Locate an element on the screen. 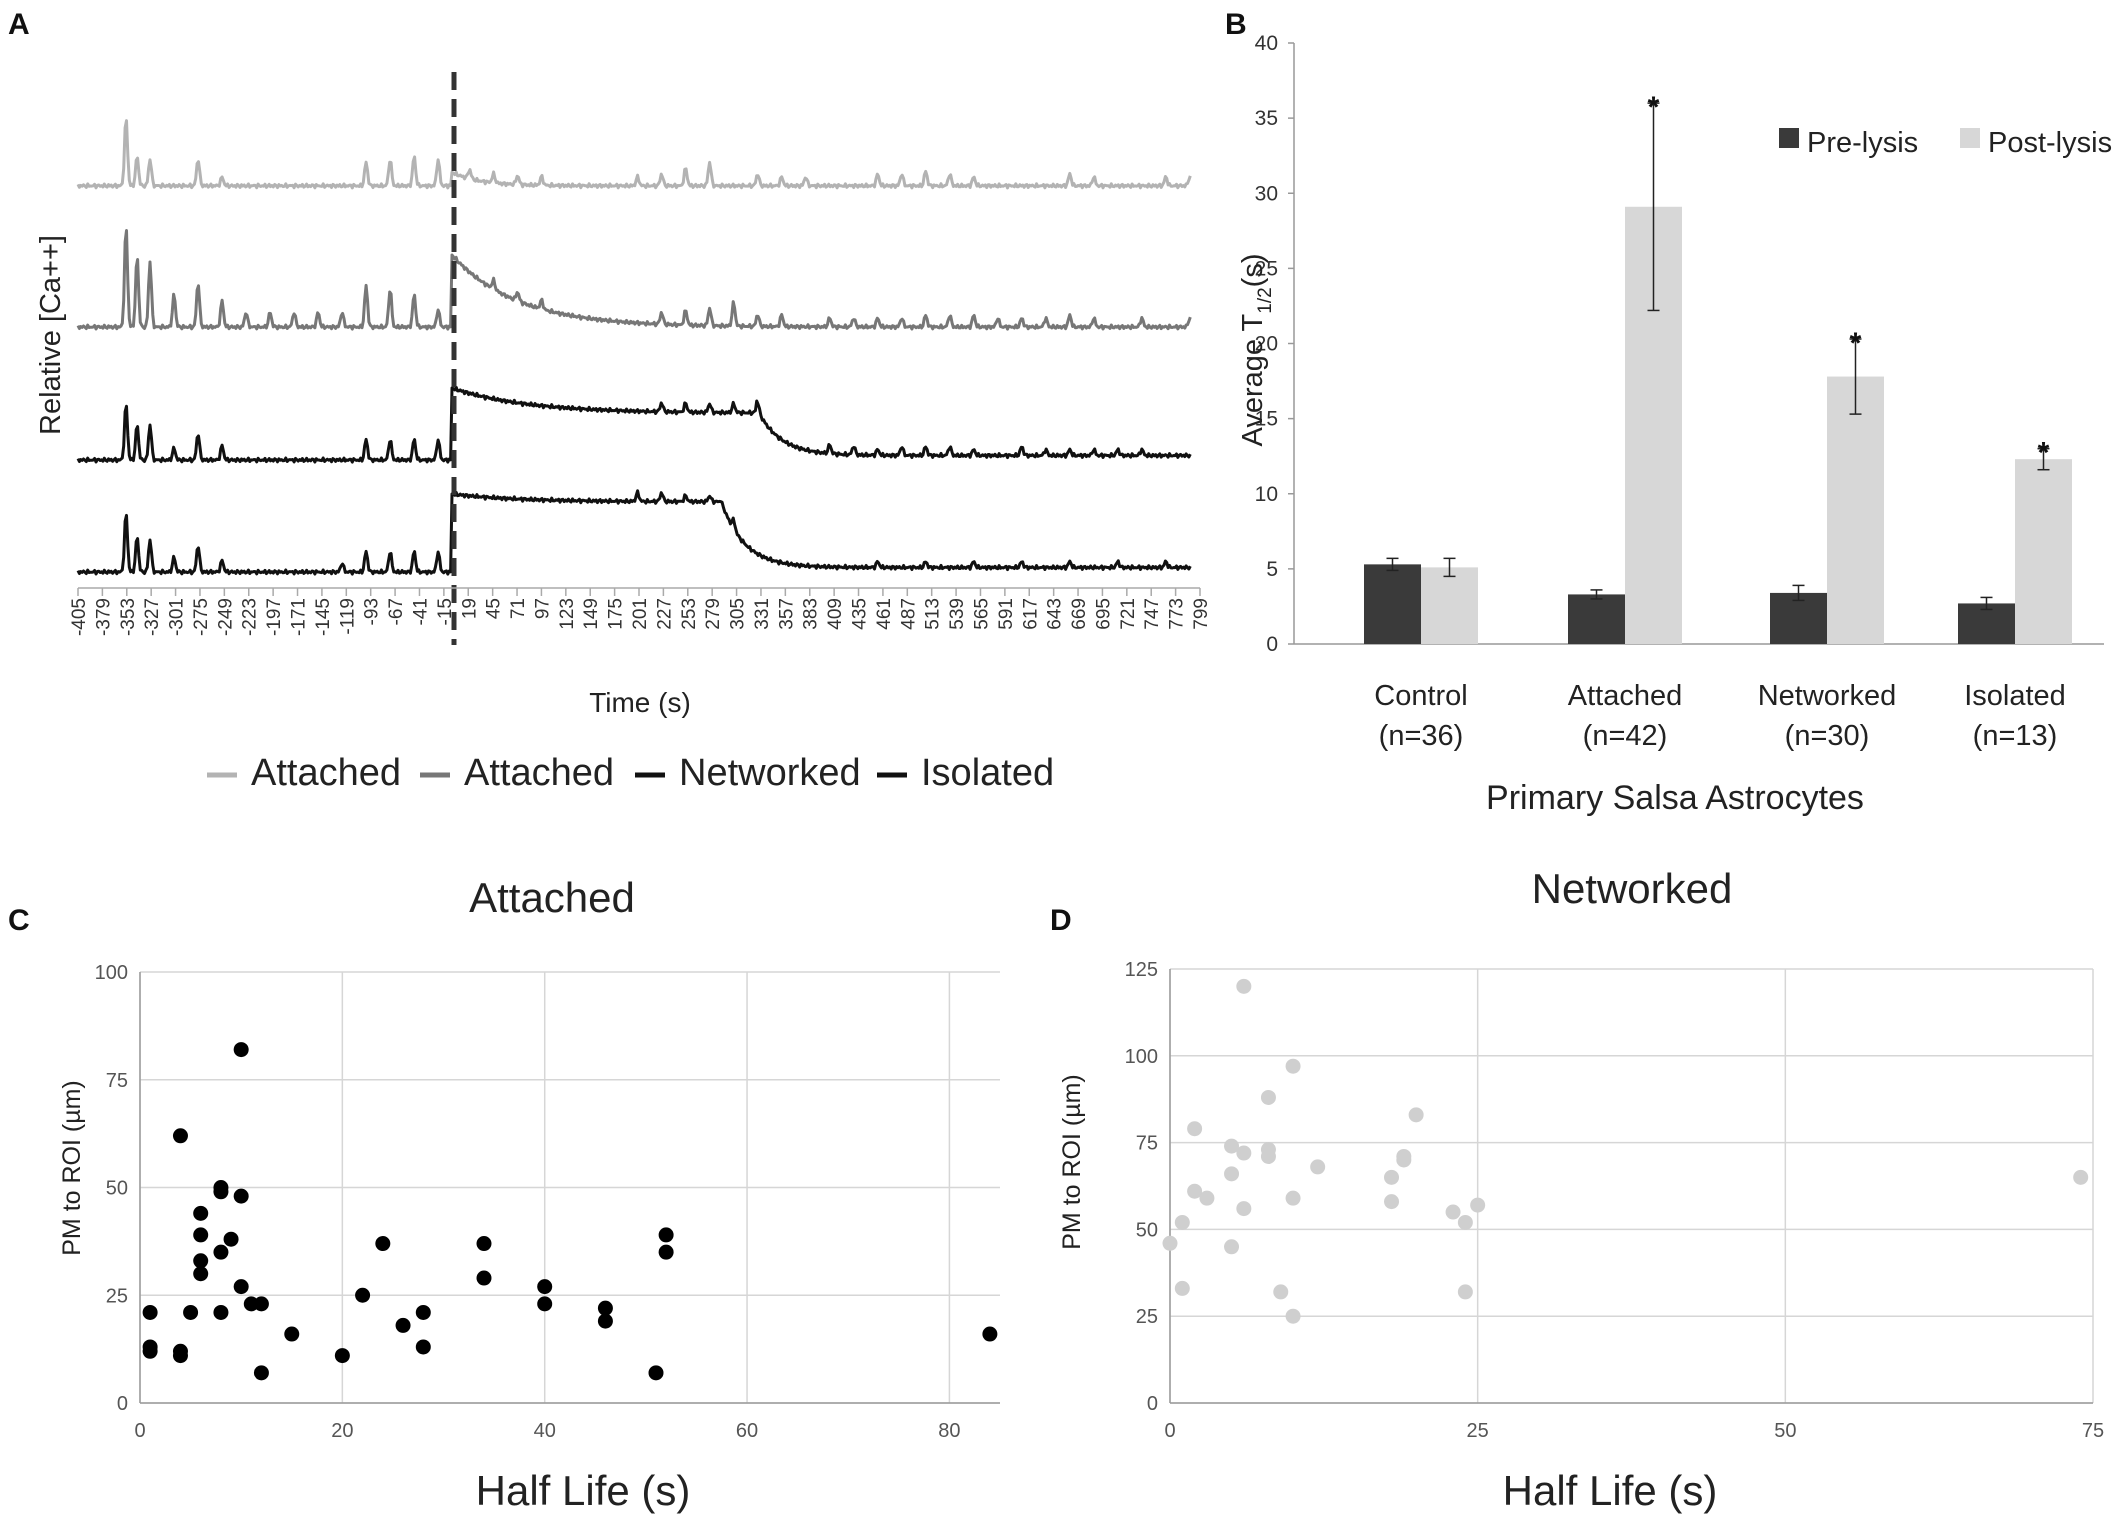 Image resolution: width=2119 pixels, height=1517 pixels. x-tick-label: -197 is located at coordinates (274, 617).